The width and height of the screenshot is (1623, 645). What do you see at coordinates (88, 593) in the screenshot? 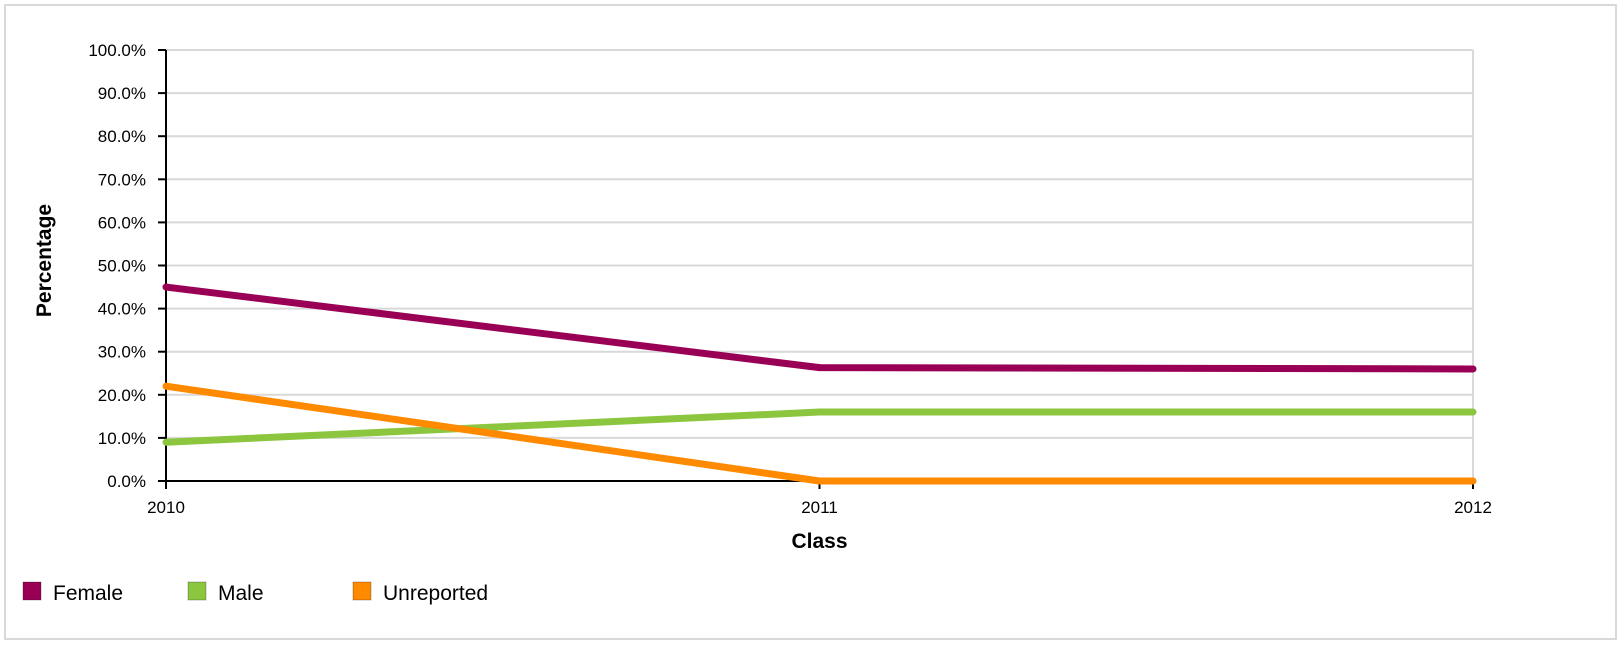
I see `legend-label-female: Female` at bounding box center [88, 593].